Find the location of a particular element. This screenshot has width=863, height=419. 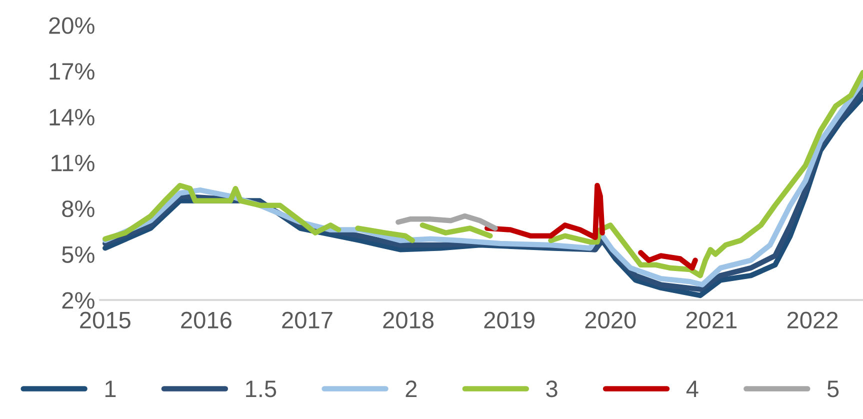

x-tick-label: 2016 is located at coordinates (206, 320).